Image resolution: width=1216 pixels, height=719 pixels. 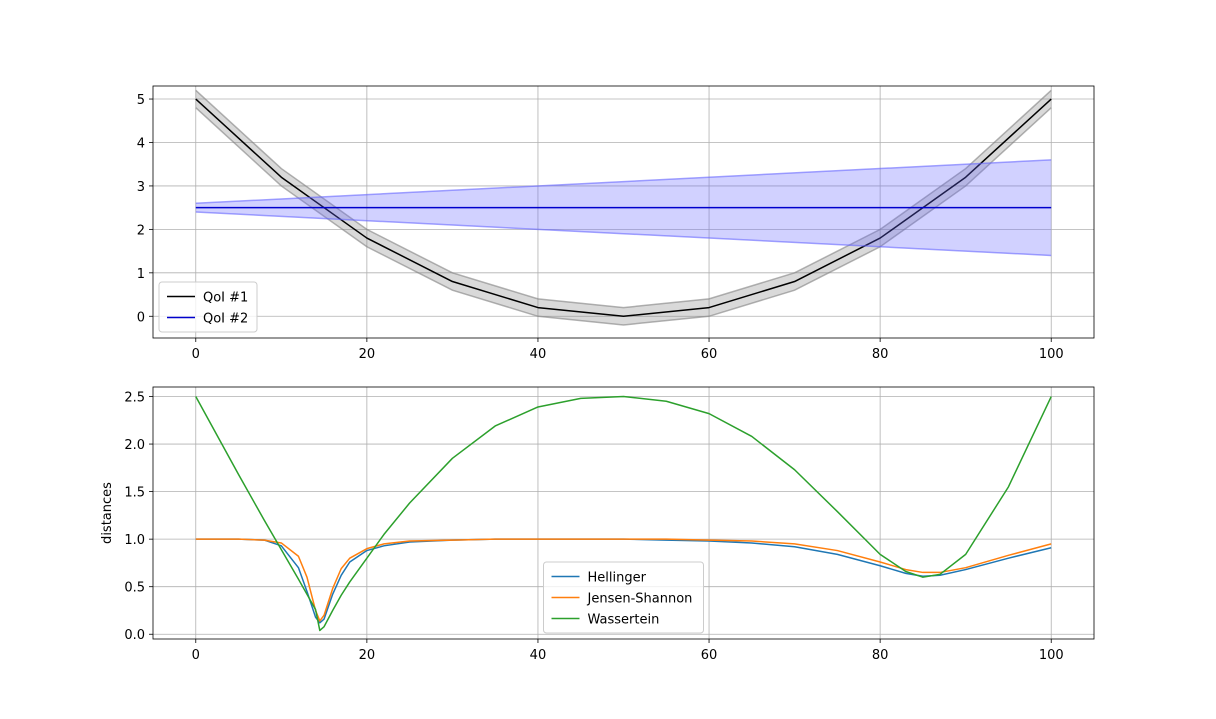 What do you see at coordinates (640, 599) in the screenshot?
I see `legend-label: Jensen-Shannon` at bounding box center [640, 599].